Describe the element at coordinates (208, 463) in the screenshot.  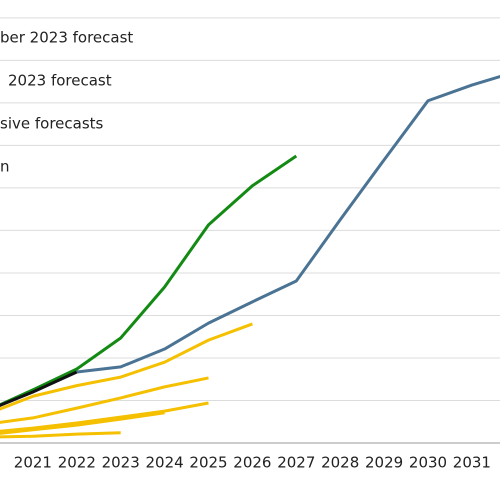
I see `x-tick-label: 2025` at that location.